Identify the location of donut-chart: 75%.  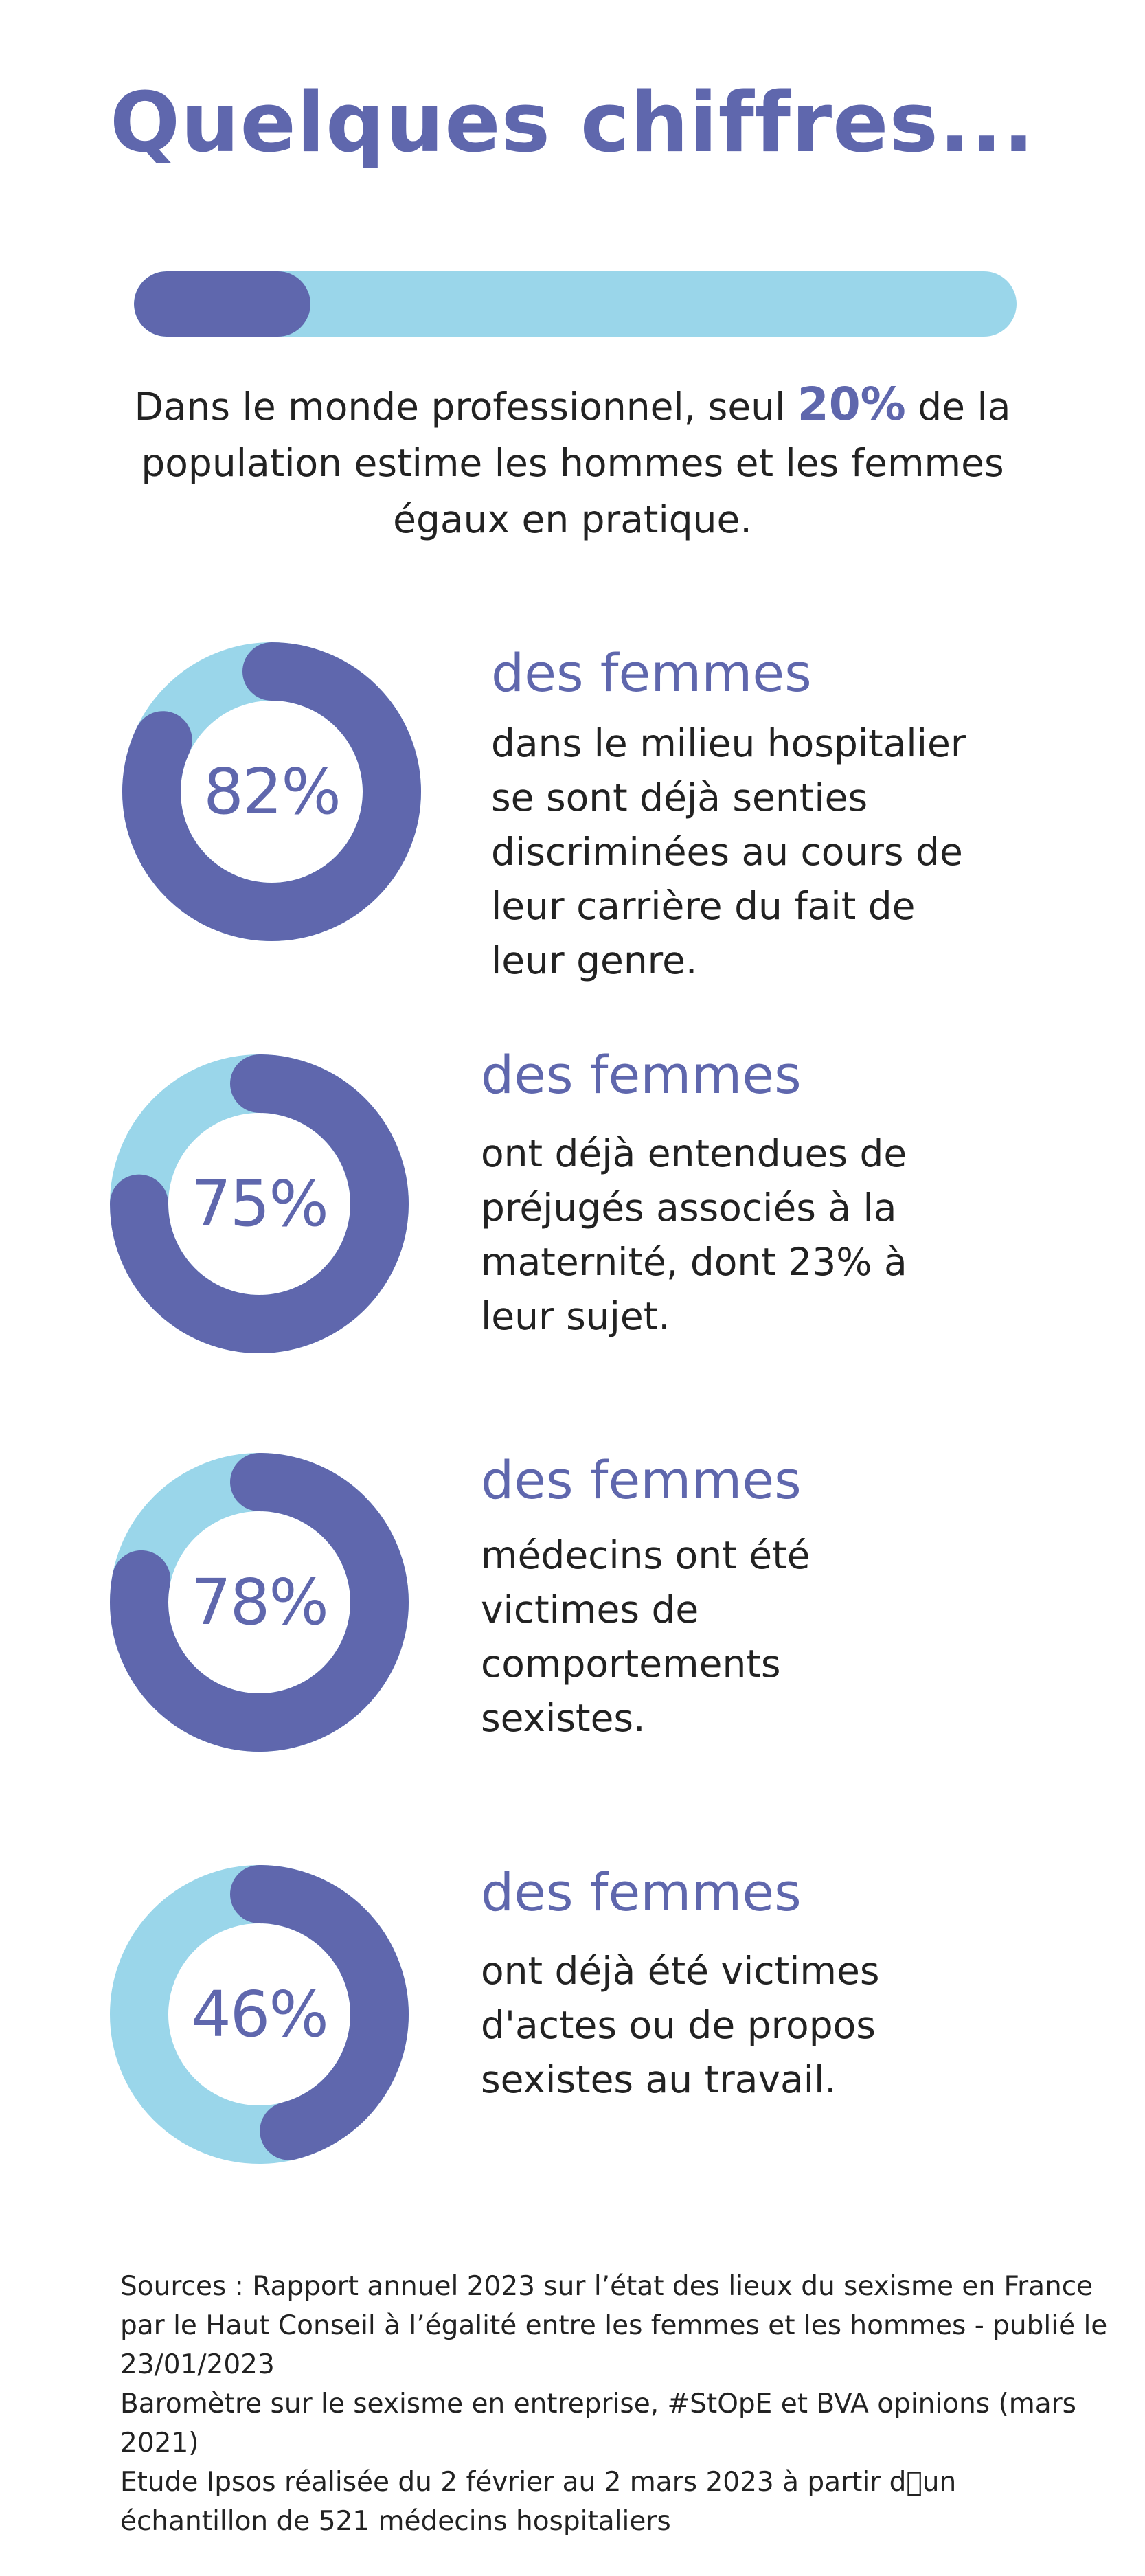
(259, 1203).